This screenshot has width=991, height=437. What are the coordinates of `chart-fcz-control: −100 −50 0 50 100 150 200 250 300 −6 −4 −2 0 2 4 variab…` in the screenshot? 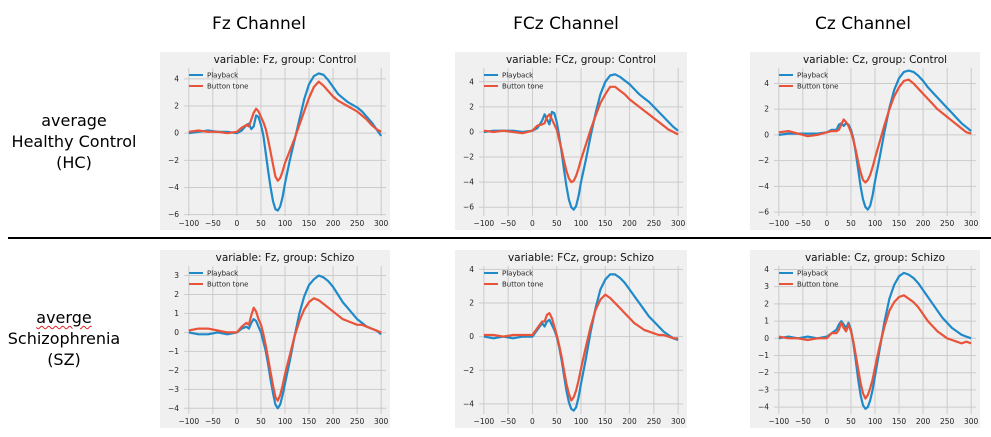 It's located at (571, 141).